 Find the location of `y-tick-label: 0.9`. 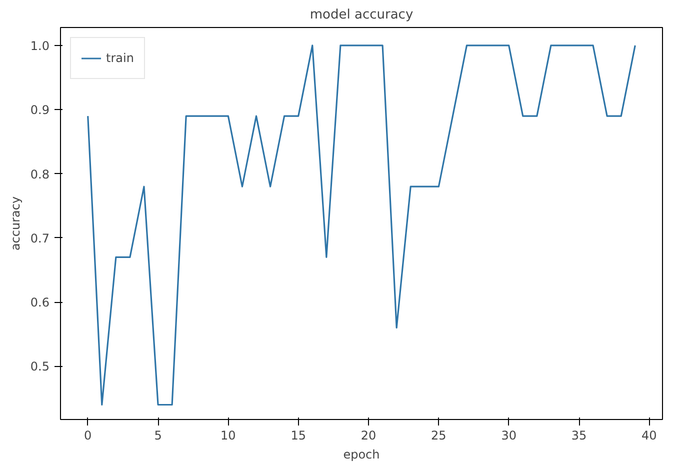

y-tick-label: 0.9 is located at coordinates (40, 110).